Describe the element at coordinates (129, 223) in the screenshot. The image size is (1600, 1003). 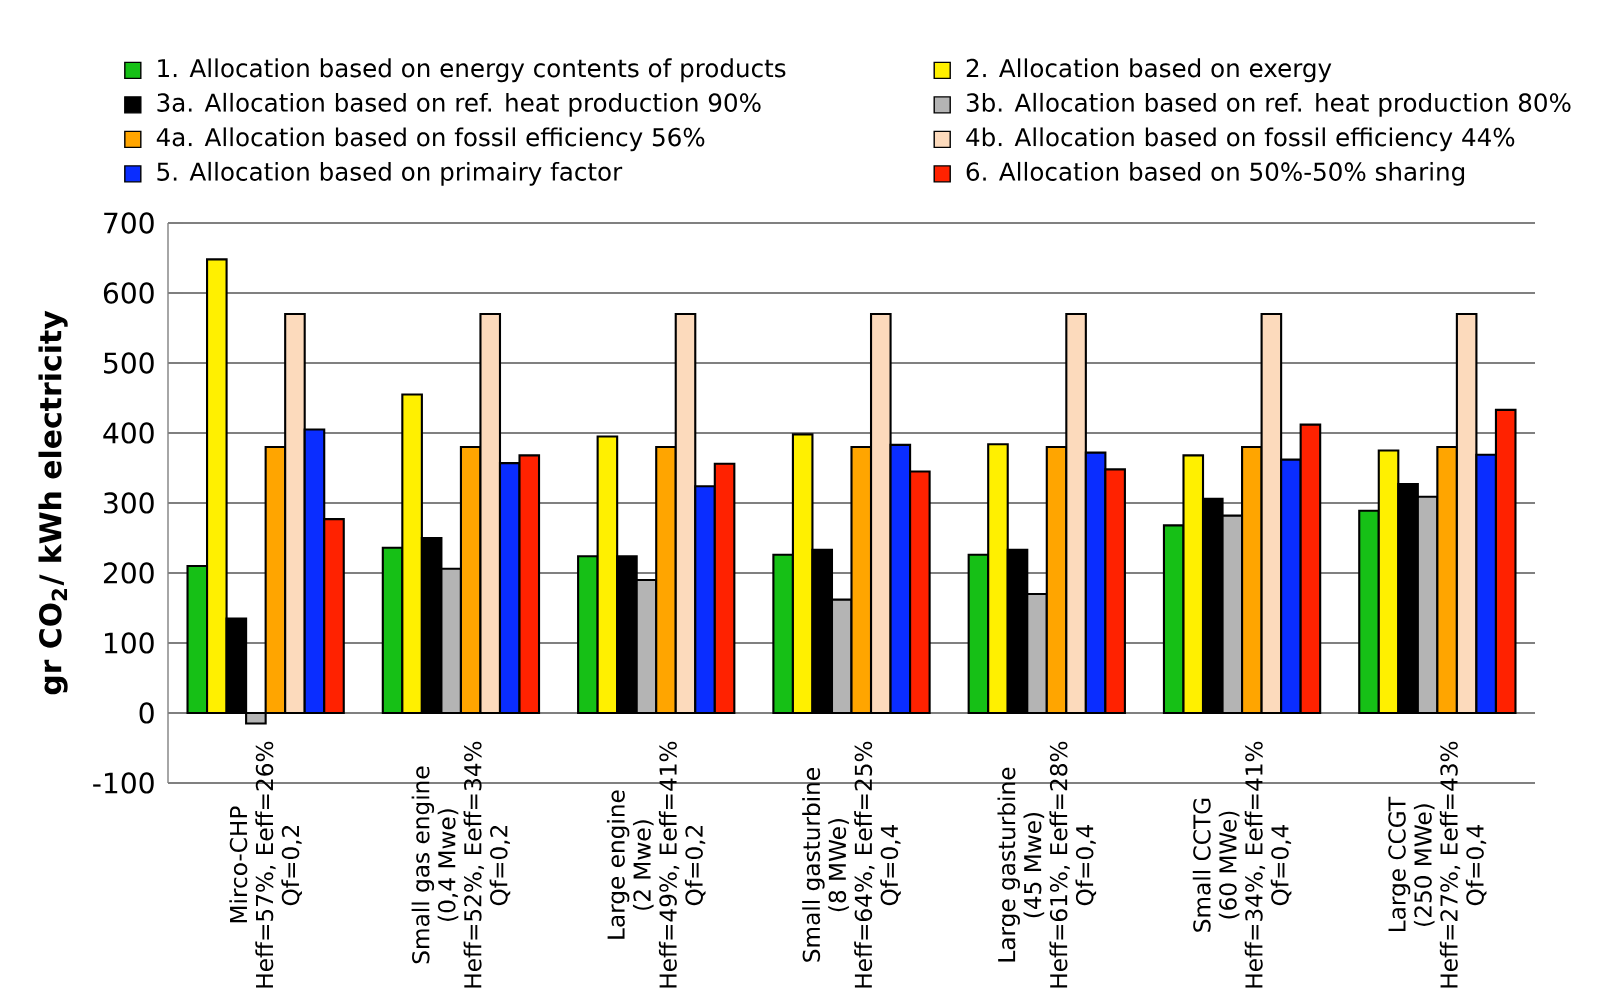
I see `y-tick-label: 700` at that location.